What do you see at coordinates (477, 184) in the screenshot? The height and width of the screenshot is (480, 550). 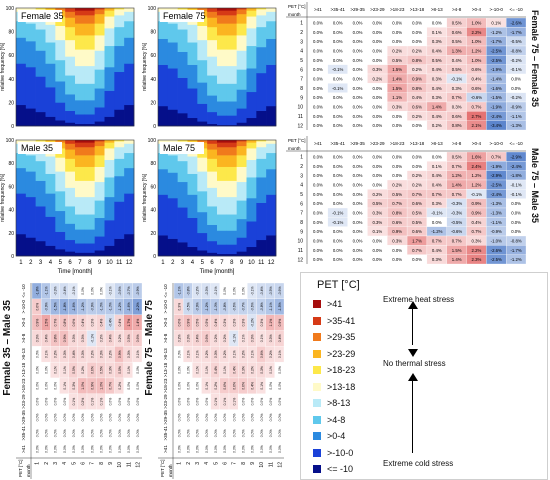 I see `table-cell-value: 1.2%` at bounding box center [477, 184].